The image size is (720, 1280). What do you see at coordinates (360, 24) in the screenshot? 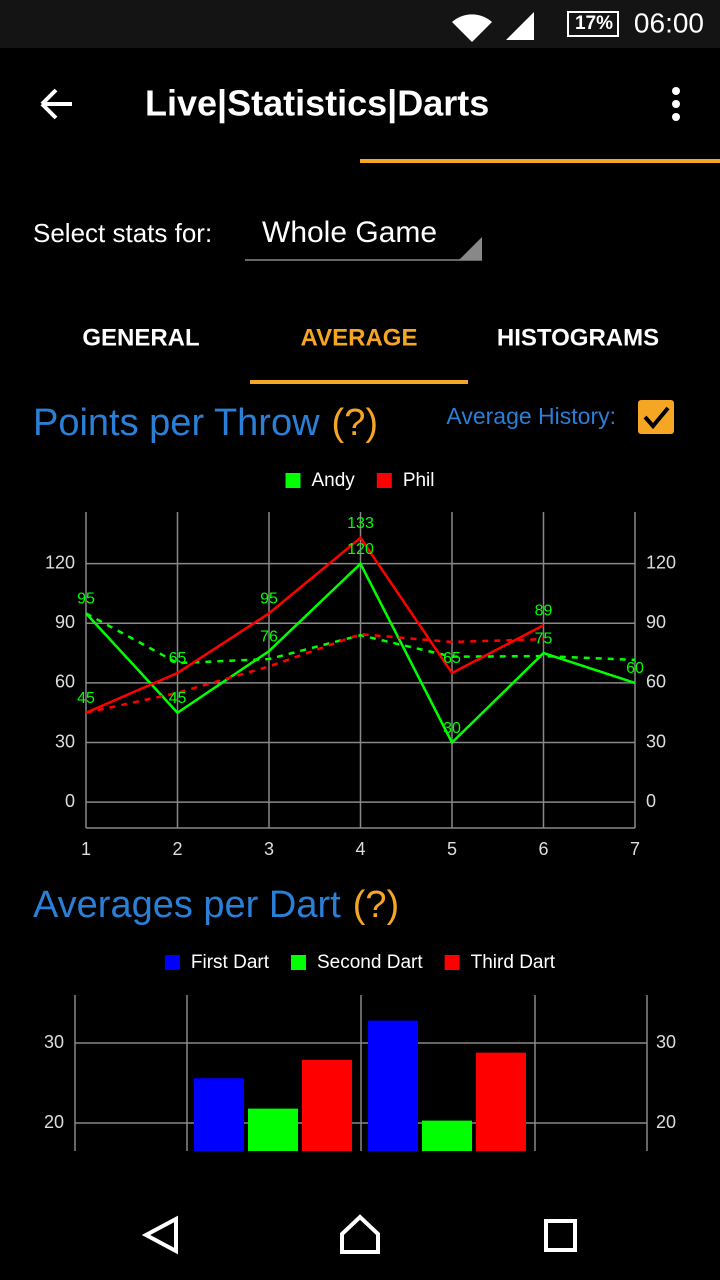
I see `status-bar` at bounding box center [360, 24].